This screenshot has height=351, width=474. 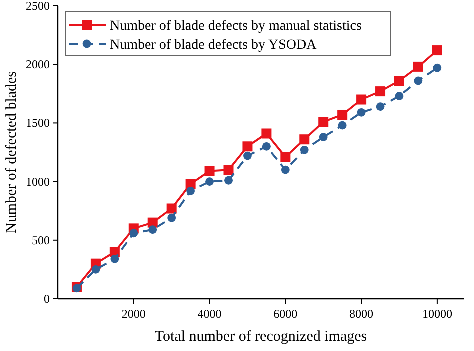 I want to click on y-axis-title: Number of defected blades, so click(x=12, y=152).